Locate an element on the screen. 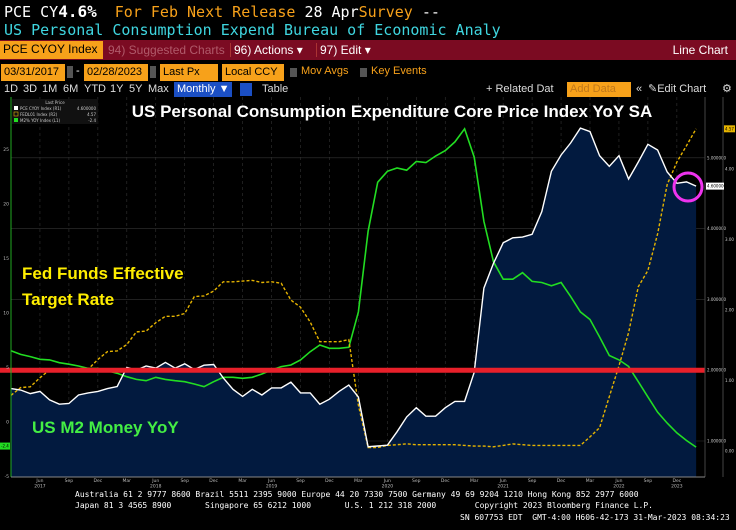 The image size is (736, 530). fed-annotation-line2: Target Rate is located at coordinates (68, 299).